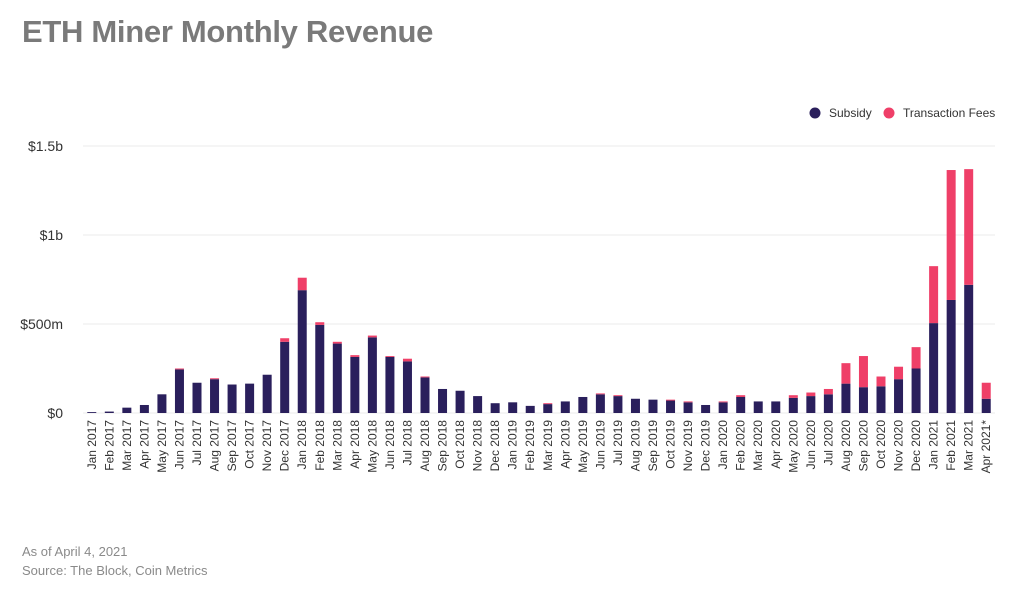 This screenshot has width=1024, height=597. What do you see at coordinates (863, 446) in the screenshot?
I see `x-tick-label: Sep 2020` at bounding box center [863, 446].